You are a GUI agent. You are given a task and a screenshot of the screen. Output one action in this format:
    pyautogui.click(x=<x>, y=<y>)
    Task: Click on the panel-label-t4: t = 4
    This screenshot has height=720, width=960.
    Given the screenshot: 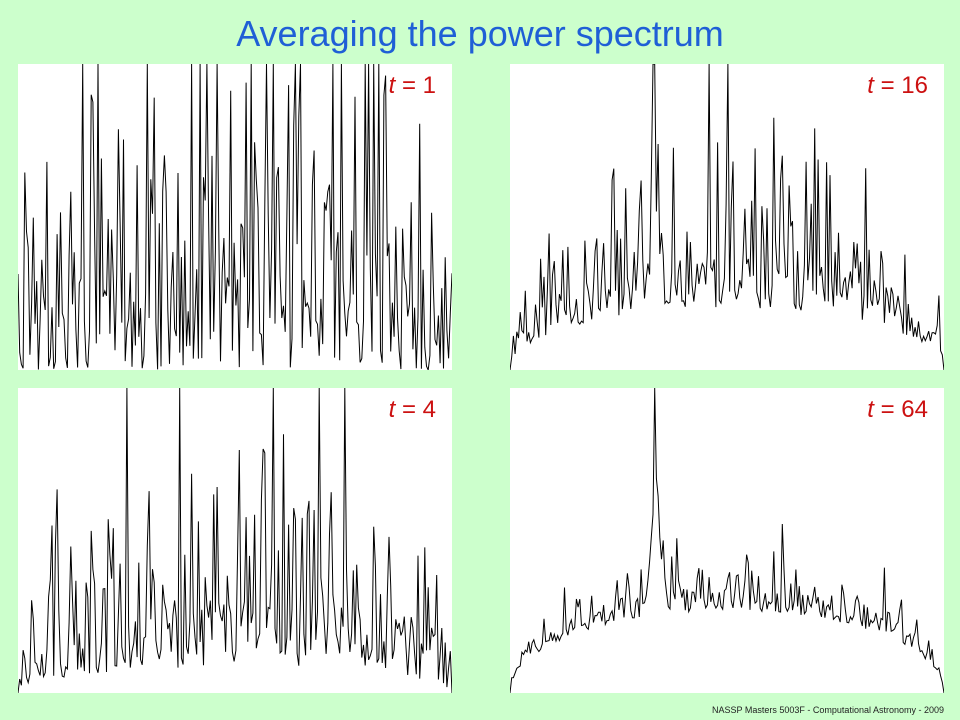 What is the action you would take?
    pyautogui.click(x=412, y=410)
    